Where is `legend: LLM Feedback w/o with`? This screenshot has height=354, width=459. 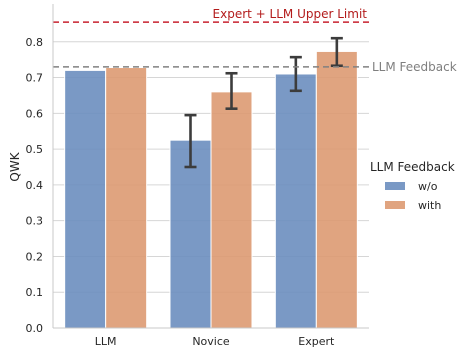
legend: LLM Feedback w/o with is located at coordinates (412, 186).